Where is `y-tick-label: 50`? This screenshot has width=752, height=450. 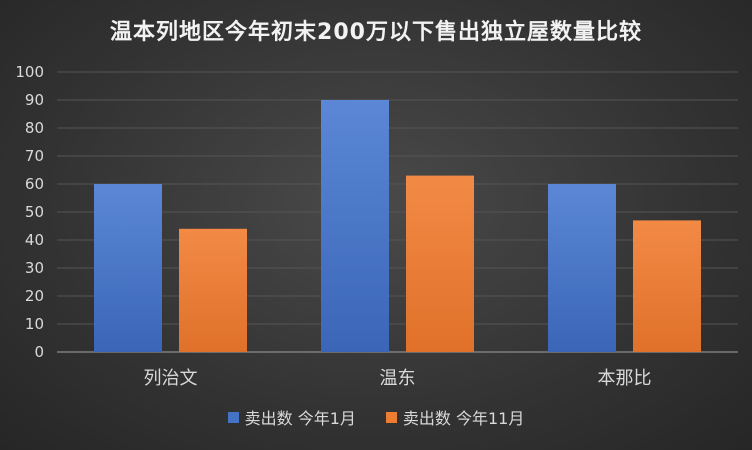
y-tick-label: 50 is located at coordinates (34, 212).